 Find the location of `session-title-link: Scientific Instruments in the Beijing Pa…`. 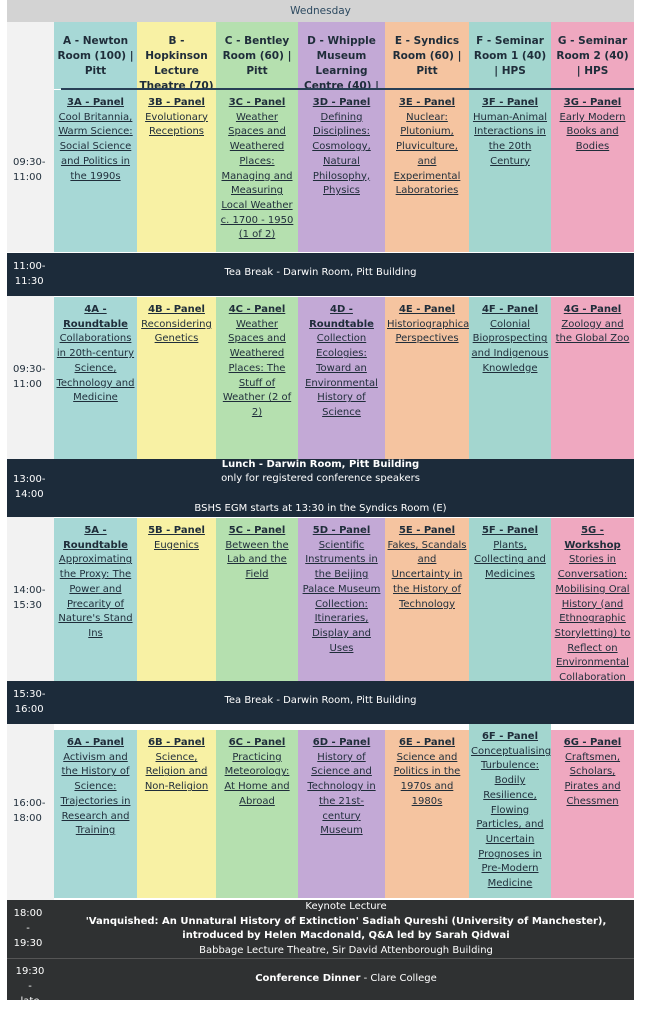

session-title-link: Scientific Instruments in the Beijing Pa… is located at coordinates (341, 596).